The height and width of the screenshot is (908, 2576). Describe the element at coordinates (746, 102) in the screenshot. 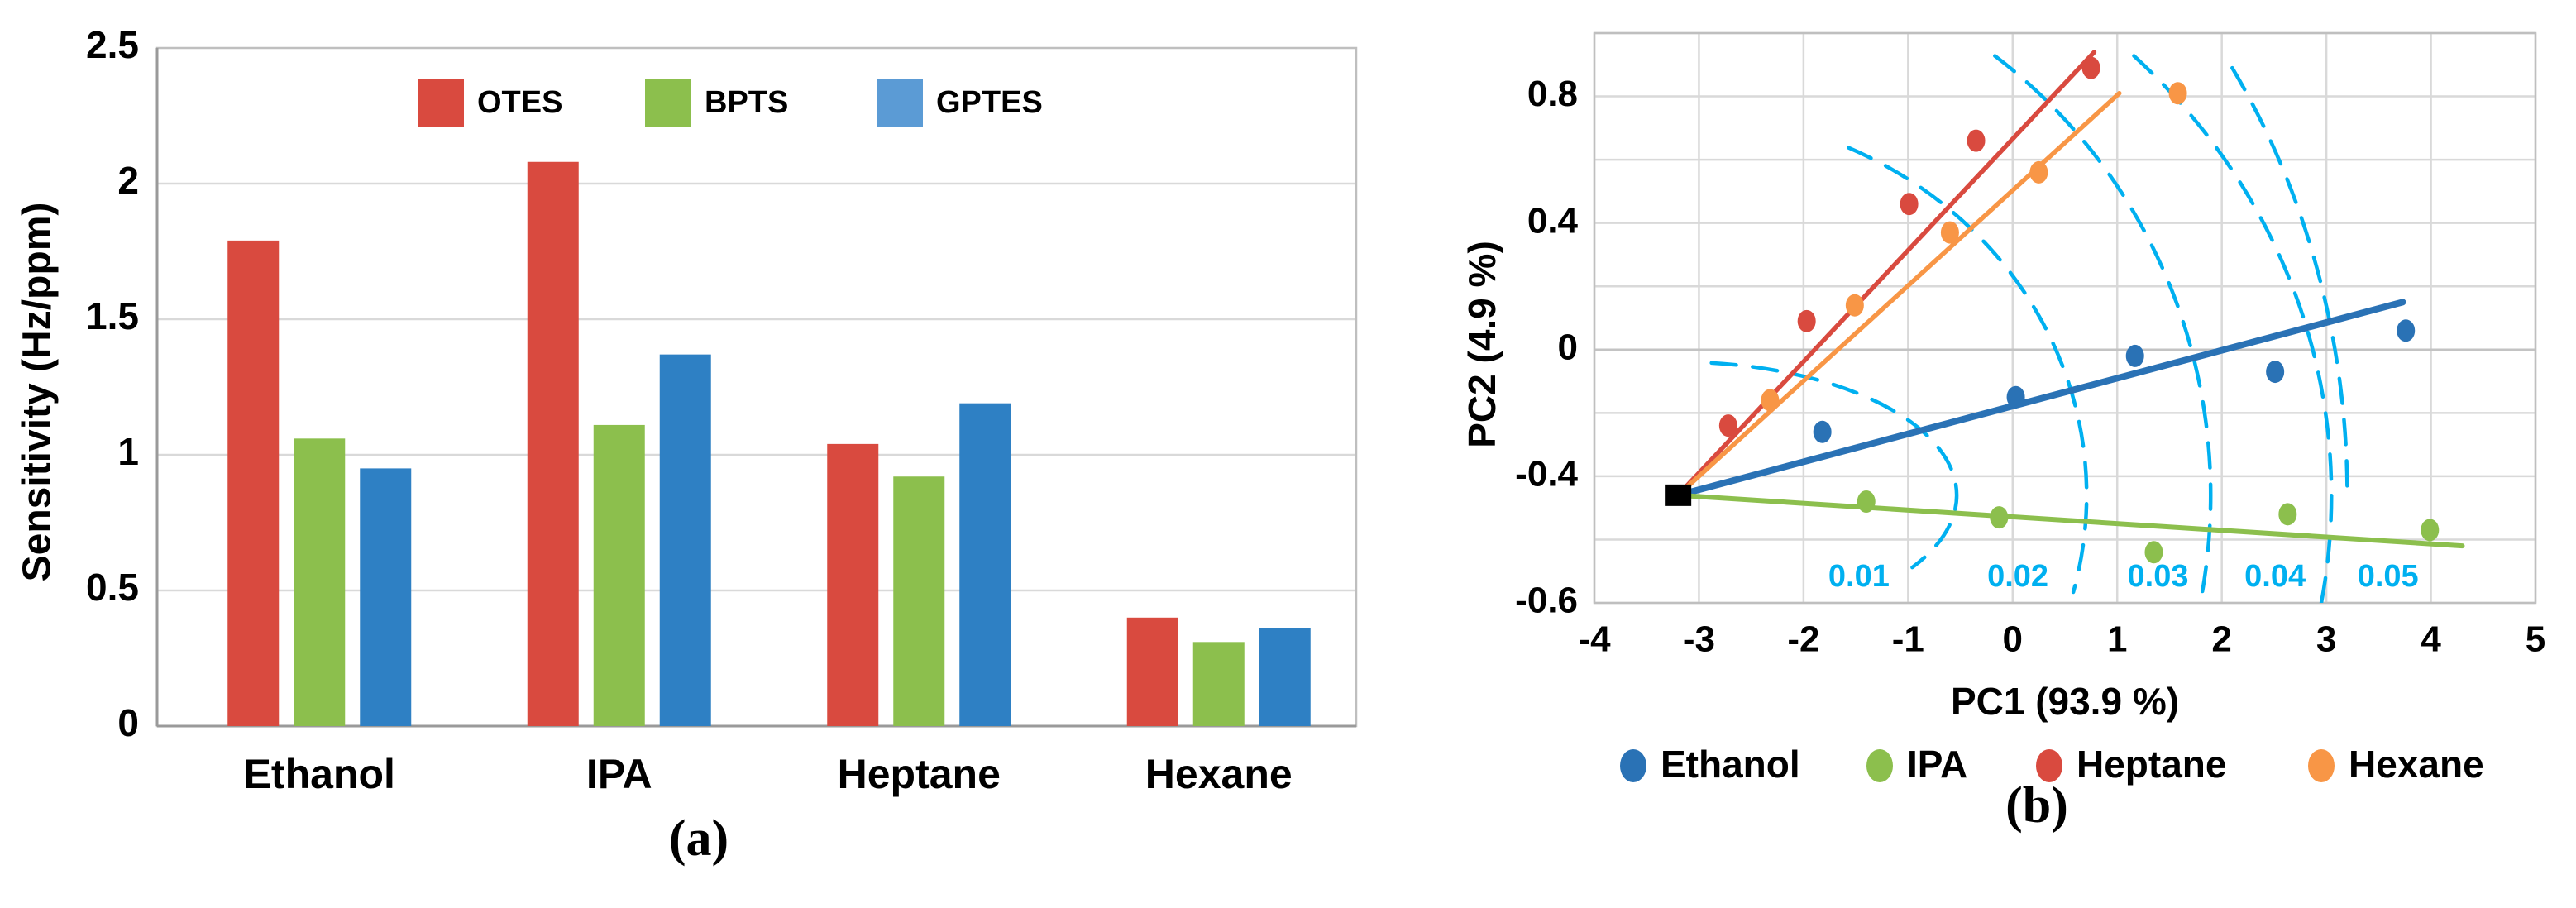

I see `legend-label-bpts: BPTS` at that location.